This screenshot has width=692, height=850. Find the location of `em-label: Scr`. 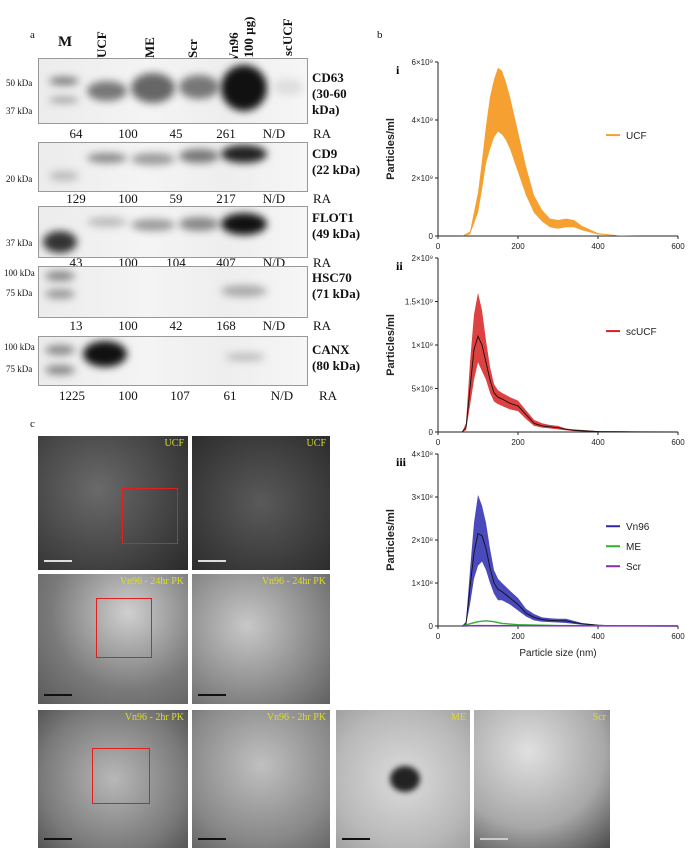

em-label: Scr is located at coordinates (599, 717).